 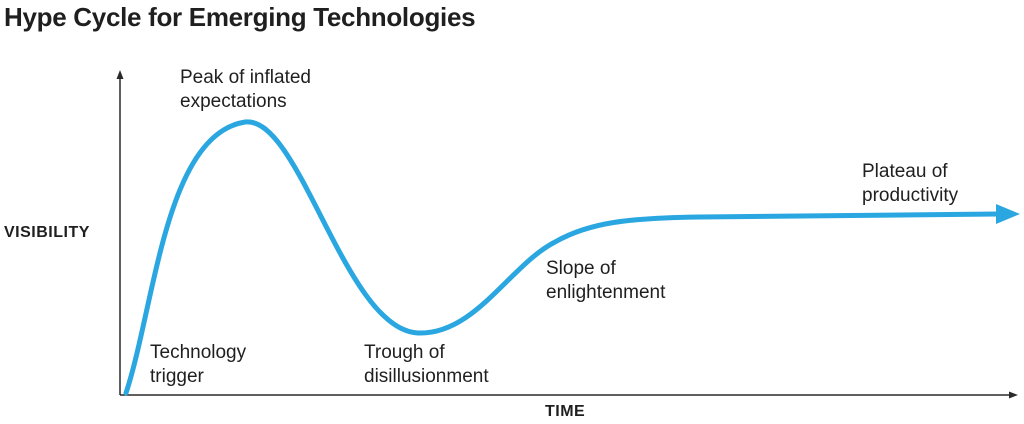 I want to click on y-axis-arrowhead, so click(x=120, y=74).